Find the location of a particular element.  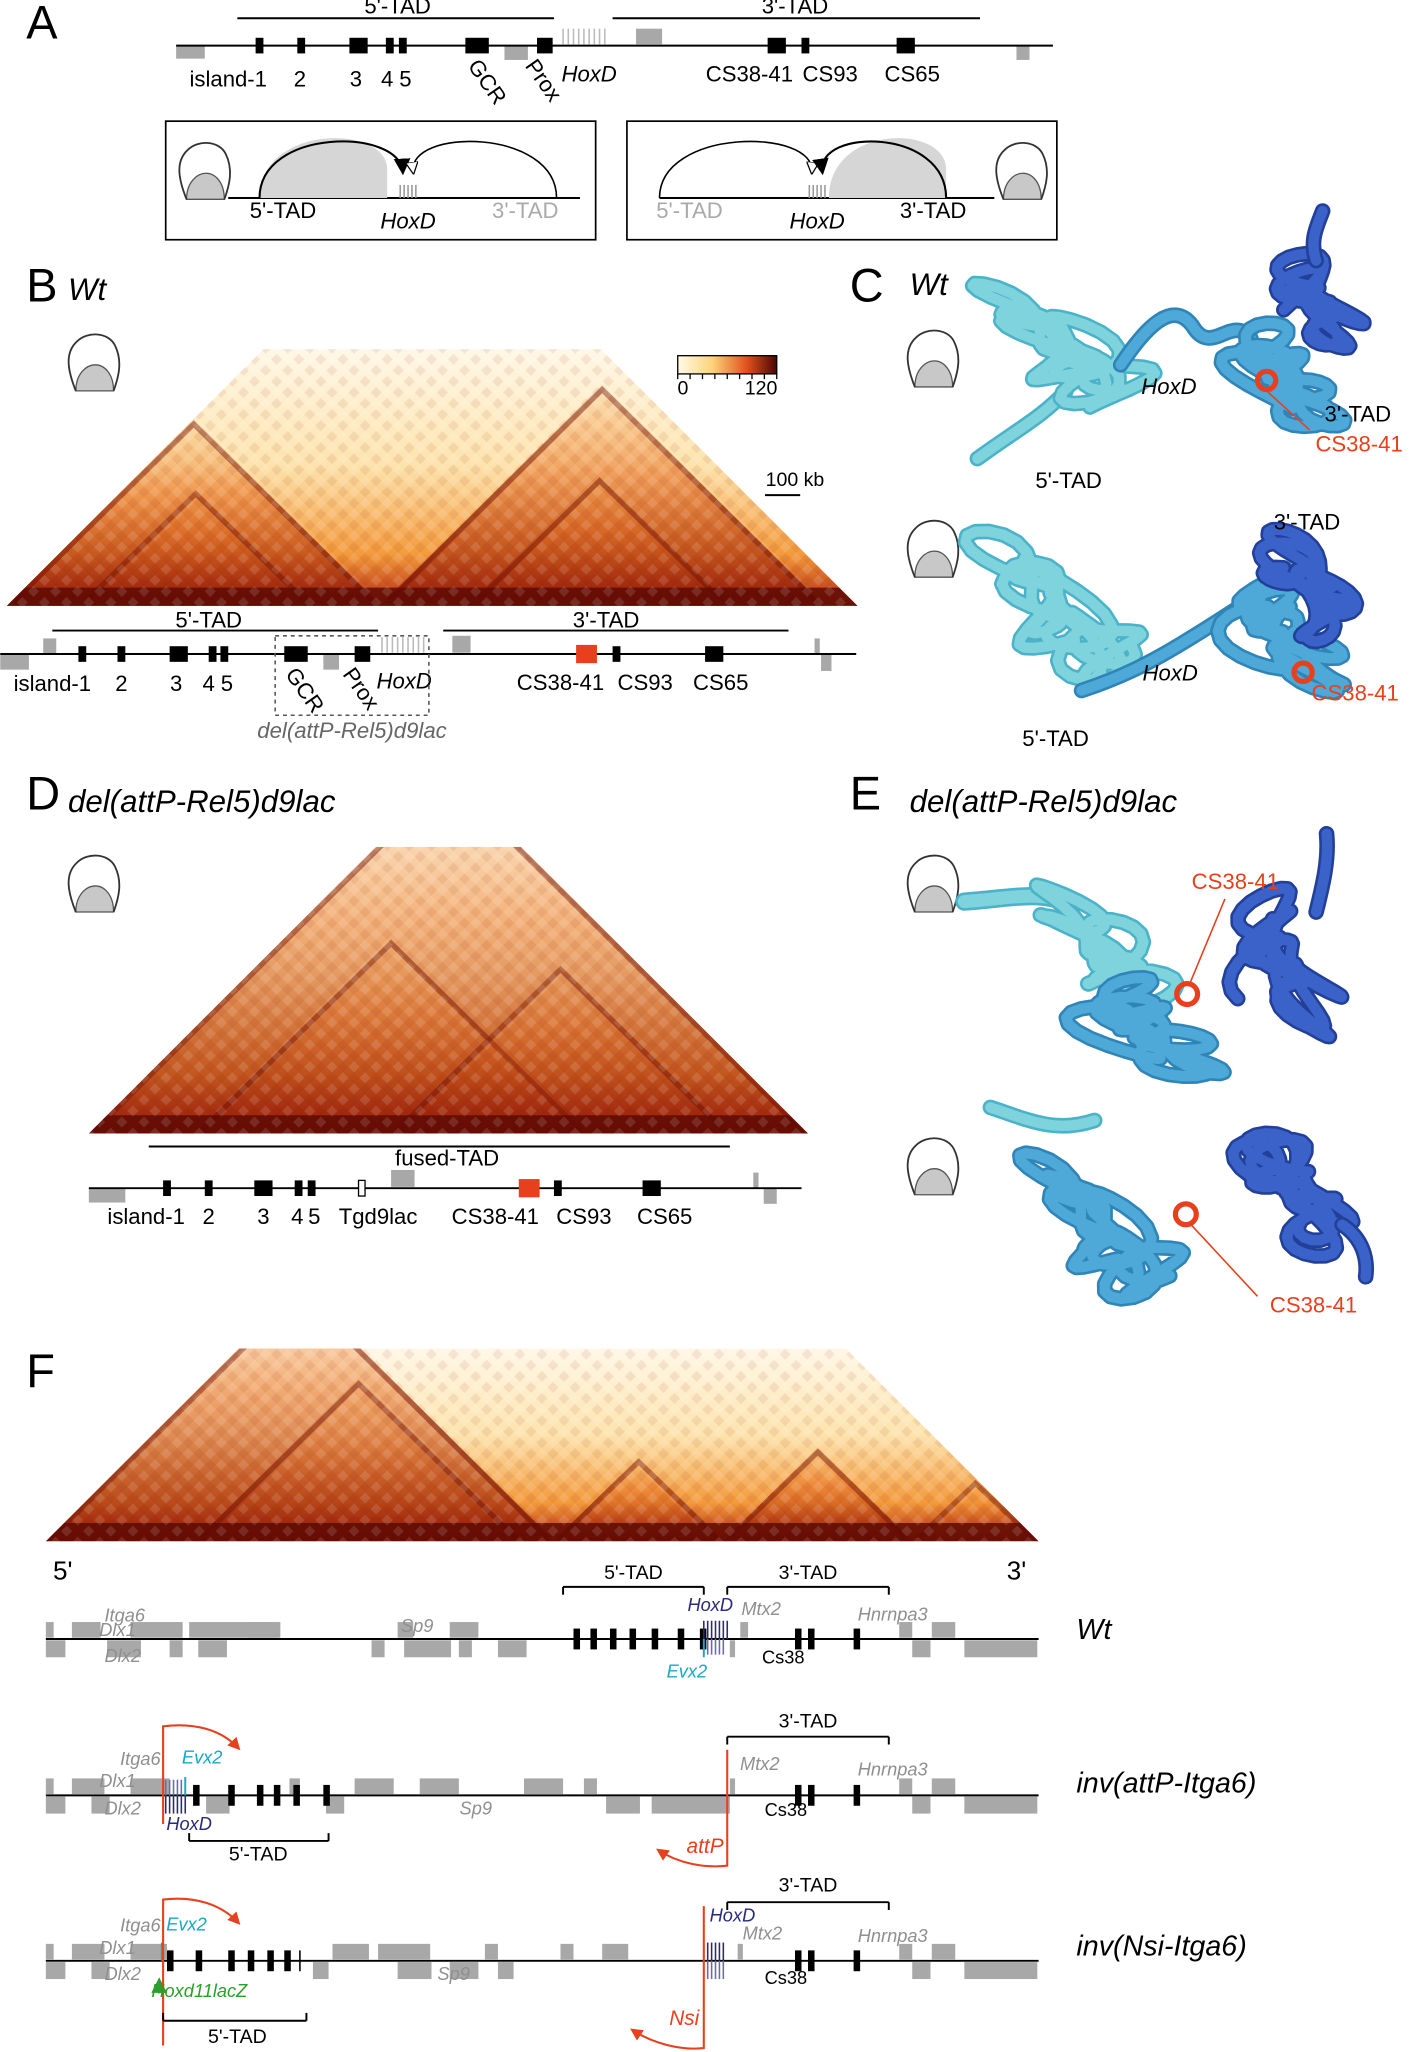

gene-label: CS93 is located at coordinates (644, 682).